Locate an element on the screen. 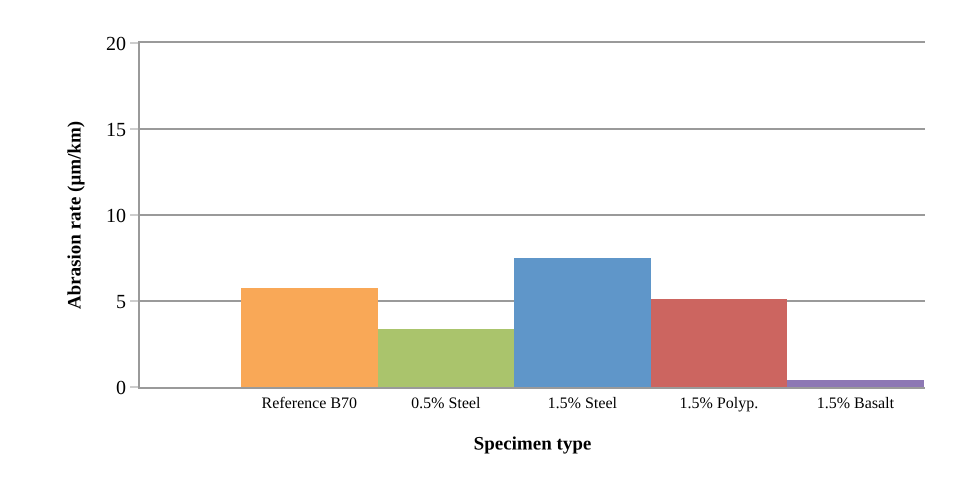 This screenshot has width=978, height=481. x-tick-label: 1.5% Polyp. is located at coordinates (719, 403).